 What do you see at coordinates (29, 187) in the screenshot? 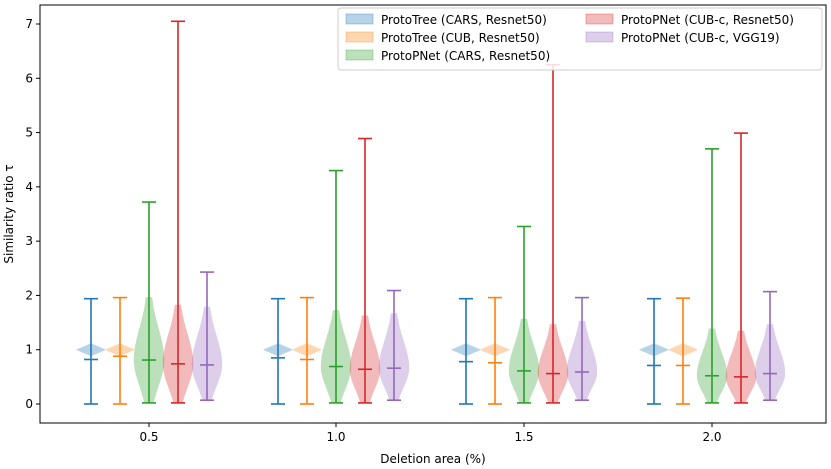
I see `y-tick-label: 4` at bounding box center [29, 187].